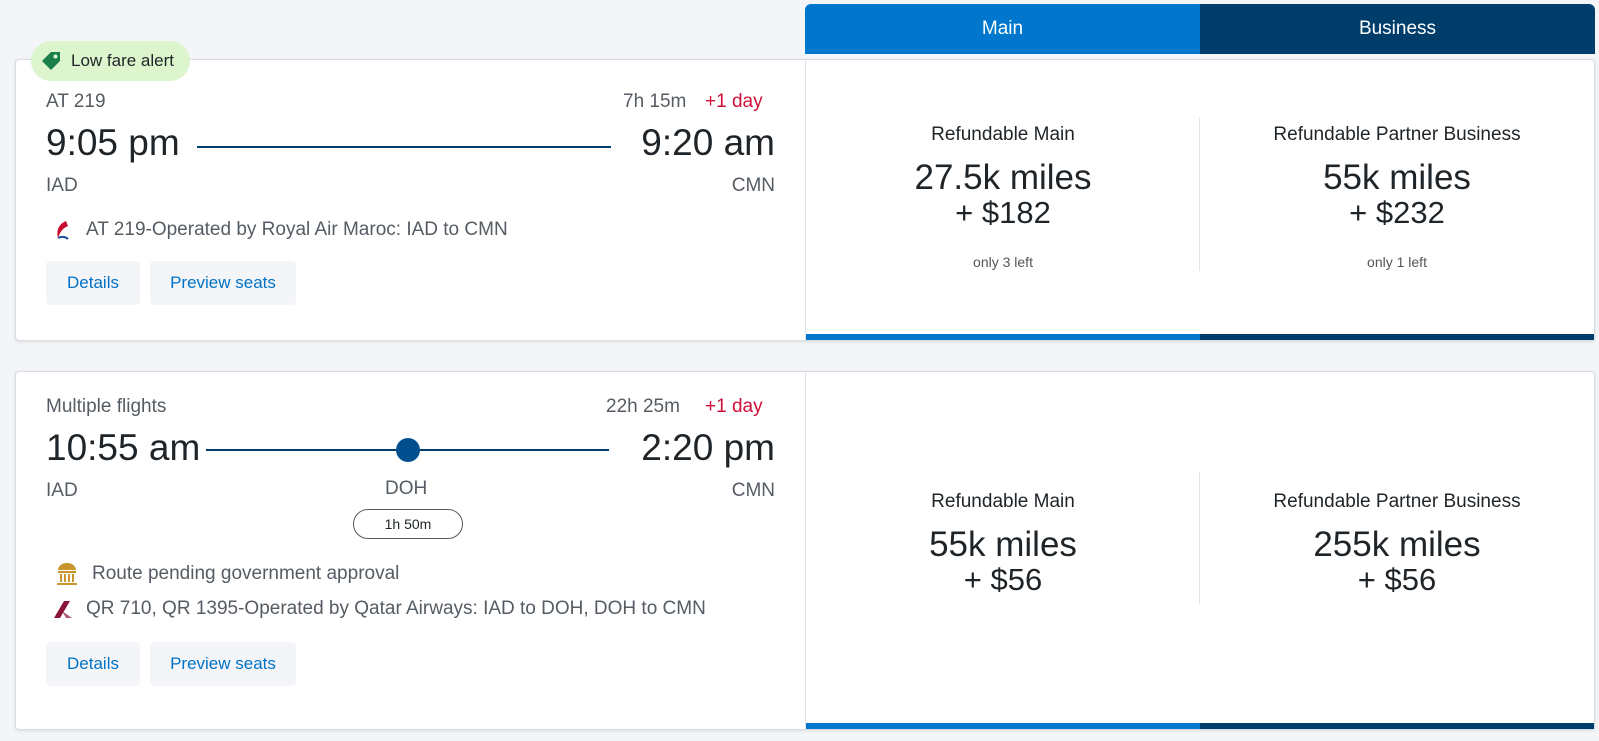 This screenshot has width=1599, height=741. Describe the element at coordinates (708, 142) in the screenshot. I see `arrival-time: 9:20 am` at that location.